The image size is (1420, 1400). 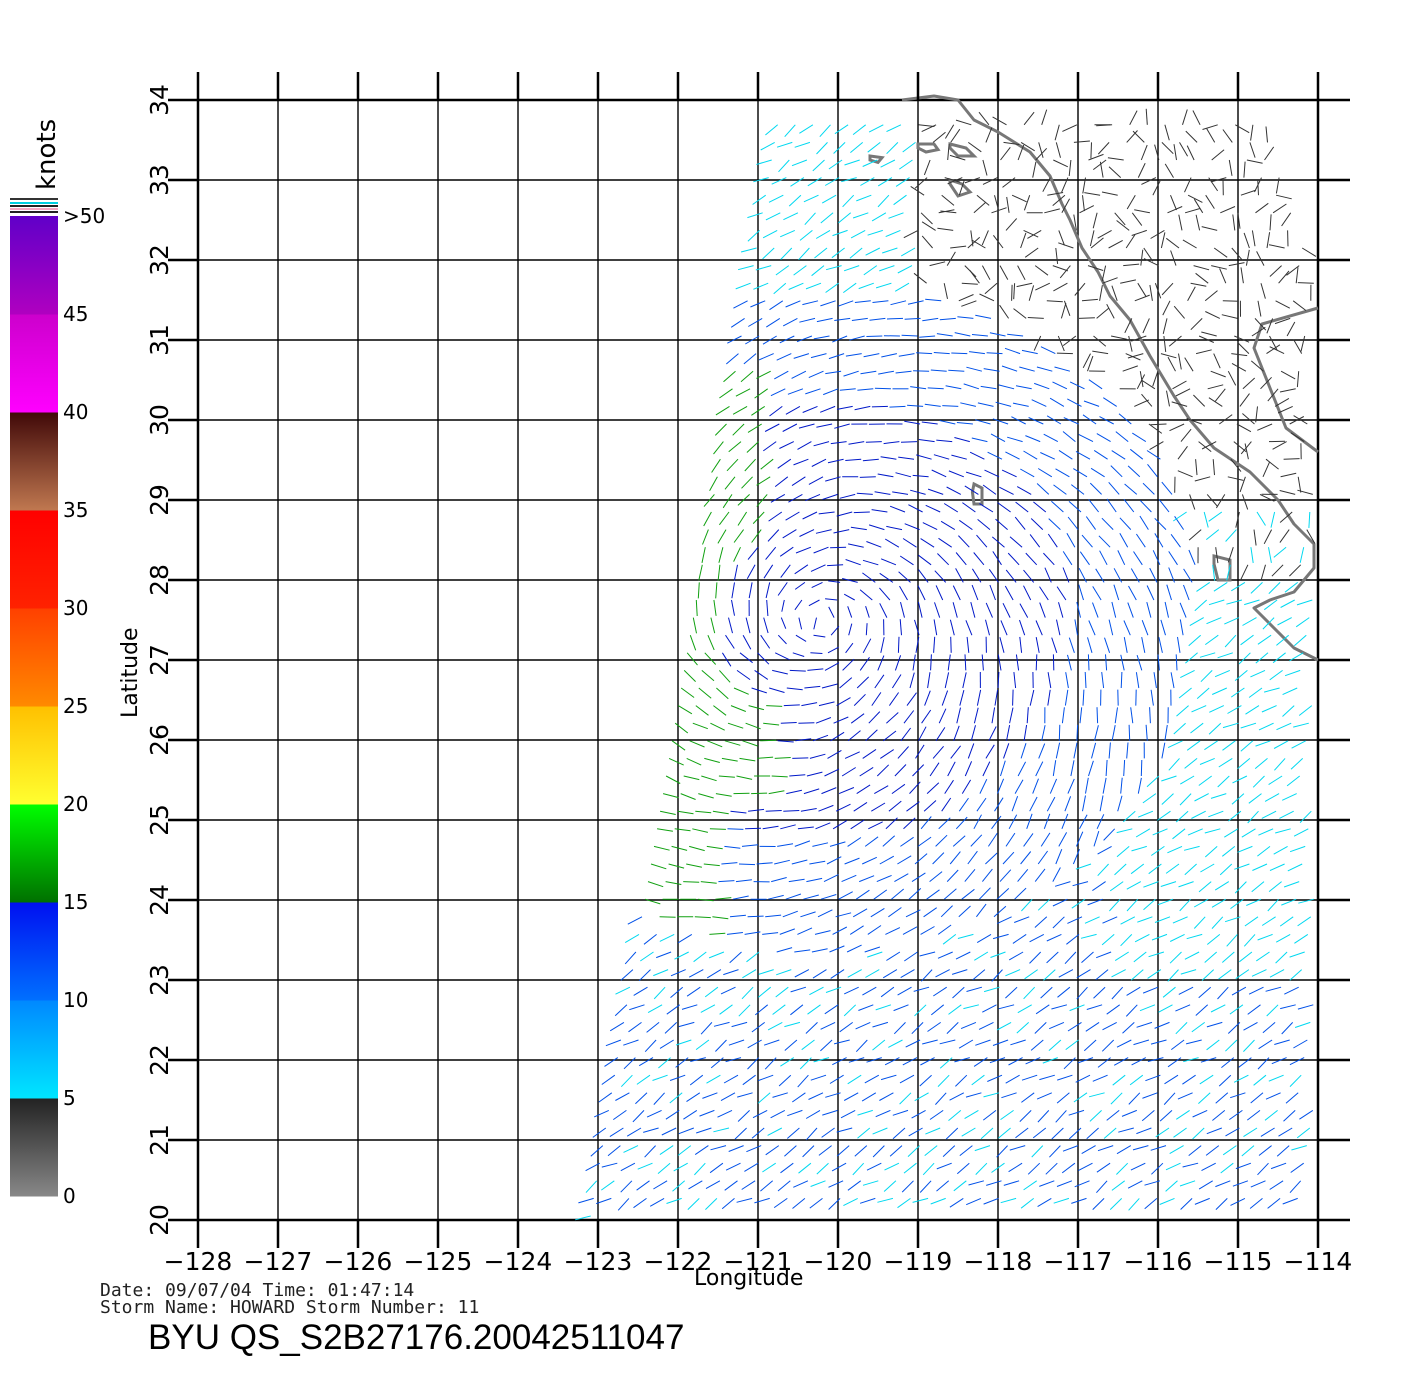 What do you see at coordinates (159, 1060) in the screenshot?
I see `lat-tick-label: 22` at bounding box center [159, 1060].